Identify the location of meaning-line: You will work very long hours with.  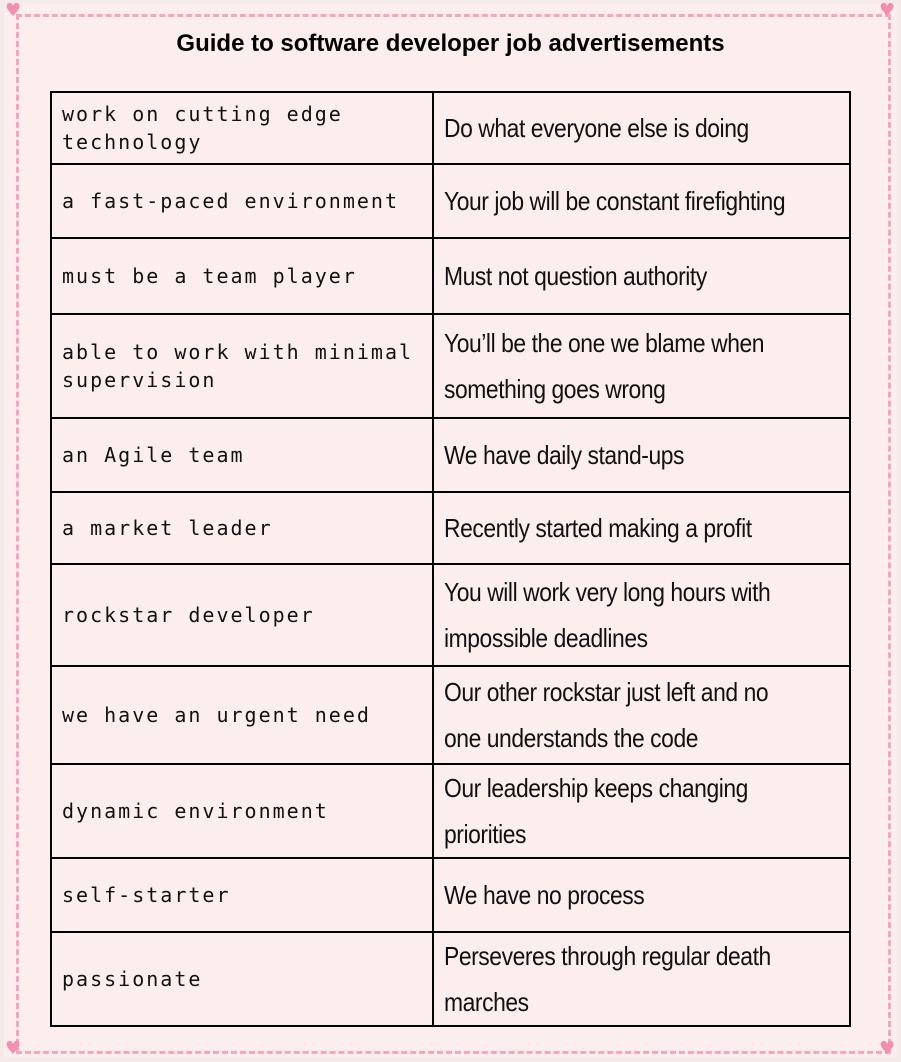
(607, 592).